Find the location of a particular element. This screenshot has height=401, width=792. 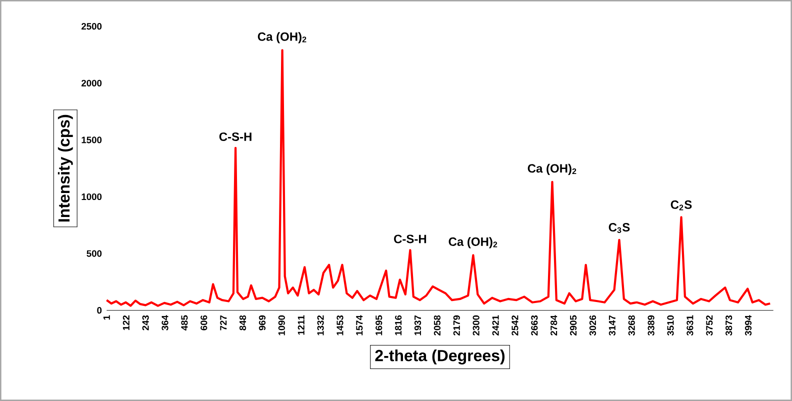

x-tick-label: 3147 is located at coordinates (612, 325).